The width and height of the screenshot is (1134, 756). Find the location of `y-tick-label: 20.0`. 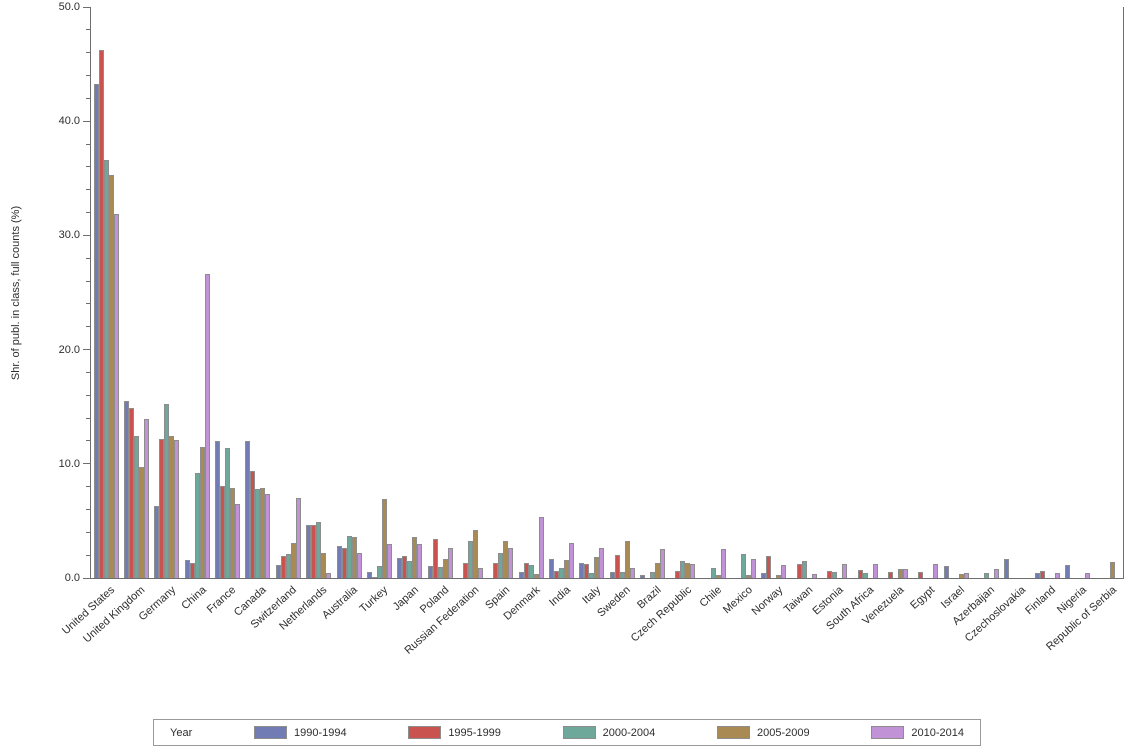

y-tick-label: 20.0 is located at coordinates (69, 349).